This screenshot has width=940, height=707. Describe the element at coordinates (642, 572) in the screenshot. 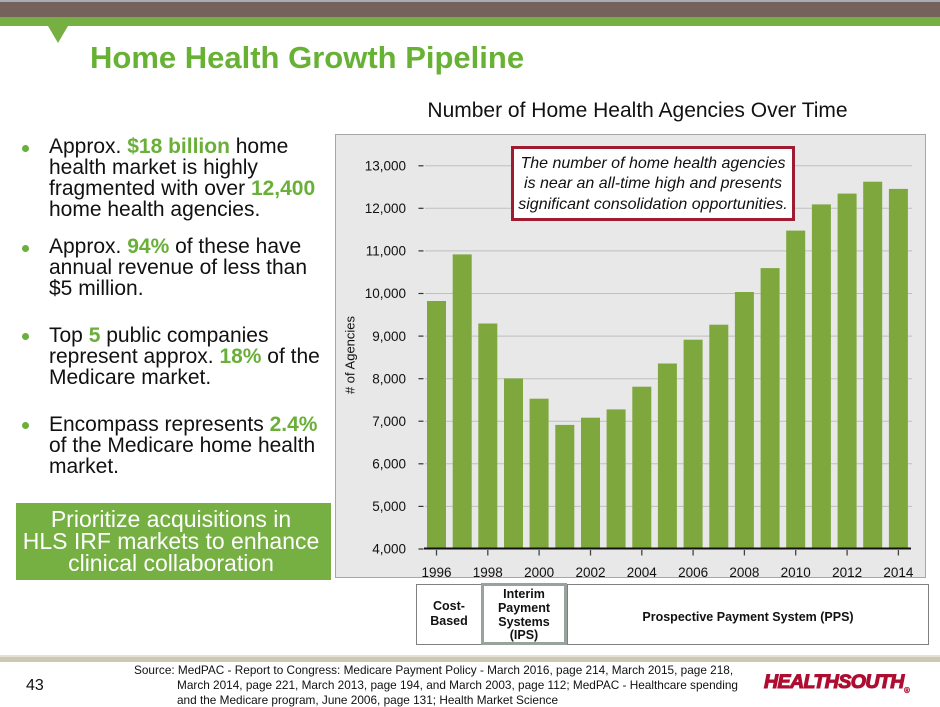

I see `svg-text: 2004` at that location.